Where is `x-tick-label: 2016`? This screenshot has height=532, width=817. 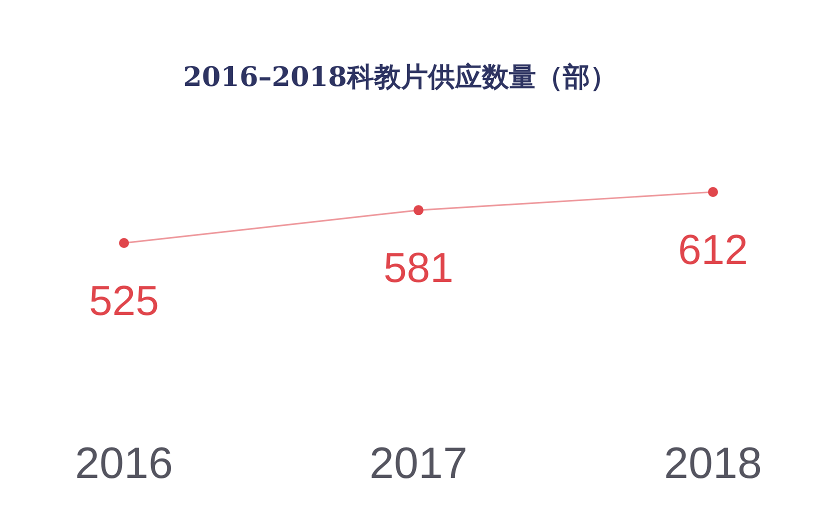 x-tick-label: 2016 is located at coordinates (124, 463).